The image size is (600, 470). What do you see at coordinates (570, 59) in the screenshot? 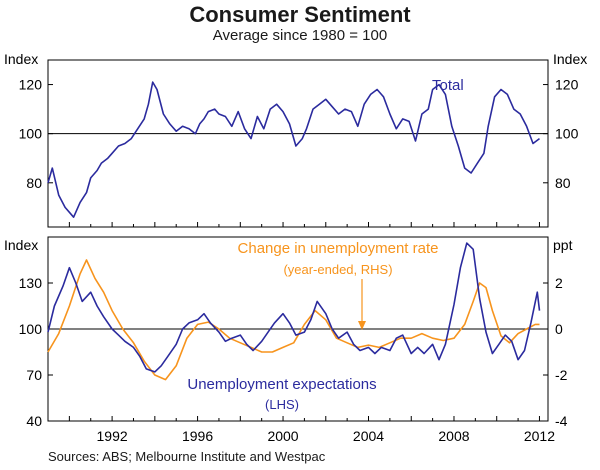
I see `top-right-unit-label: Index` at bounding box center [570, 59].